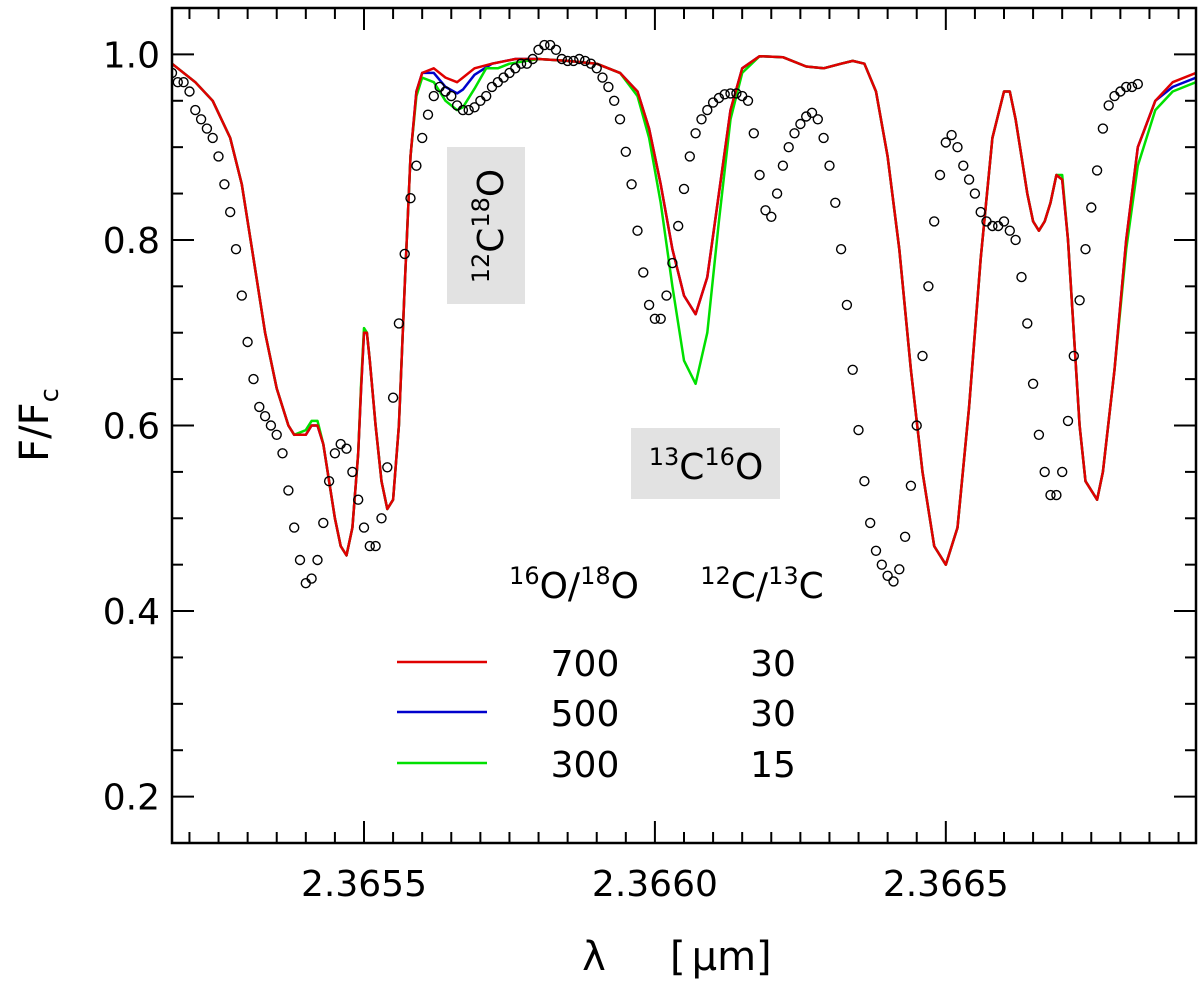 Image resolution: width=1200 pixels, height=982 pixels. Describe the element at coordinates (574, 584) in the screenshot. I see `legend-header-oxygen-ratio: 16O/18O` at that location.